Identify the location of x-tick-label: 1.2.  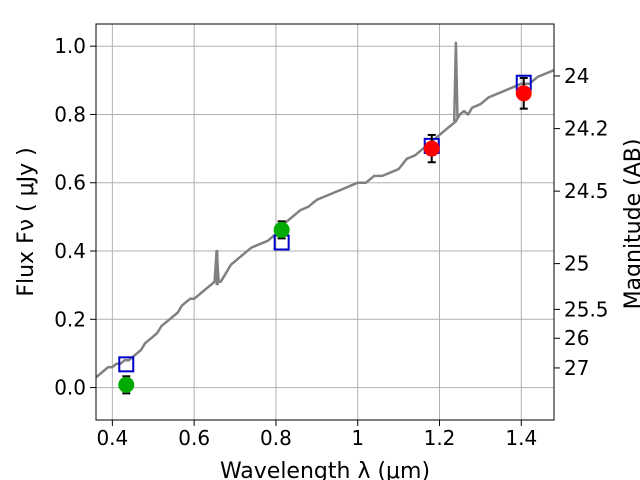
(440, 438).